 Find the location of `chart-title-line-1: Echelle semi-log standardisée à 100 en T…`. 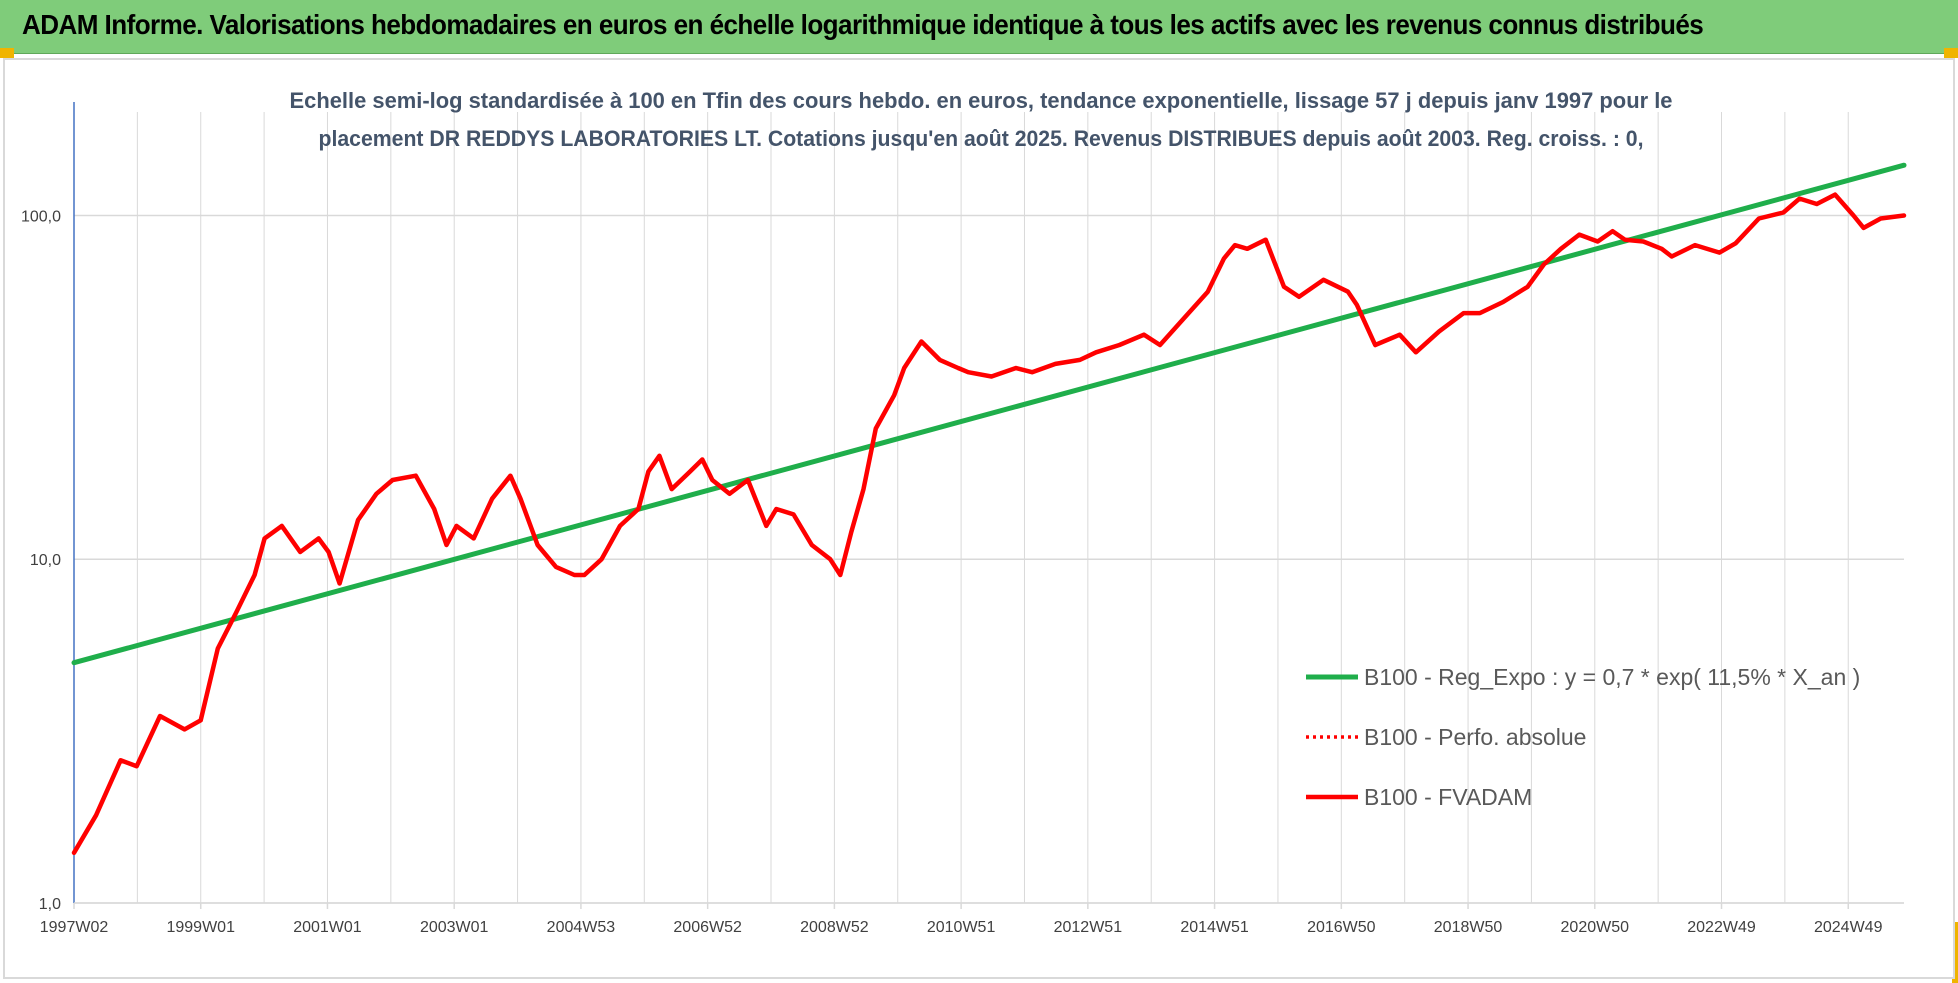

chart-title-line-1: Echelle semi-log standardisée à 100 en T… is located at coordinates (981, 100).